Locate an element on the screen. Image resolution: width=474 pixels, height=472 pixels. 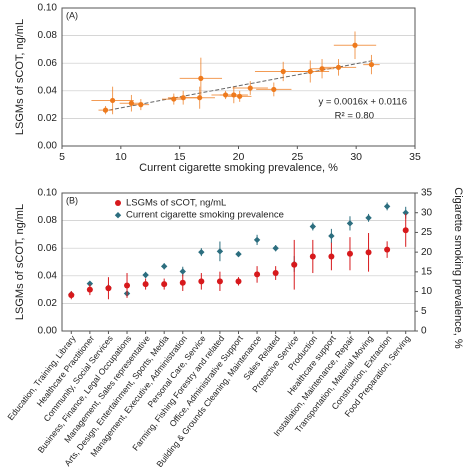
legend-label-smoking: Current cigarette smoking prevalence is located at coordinates (205, 215).